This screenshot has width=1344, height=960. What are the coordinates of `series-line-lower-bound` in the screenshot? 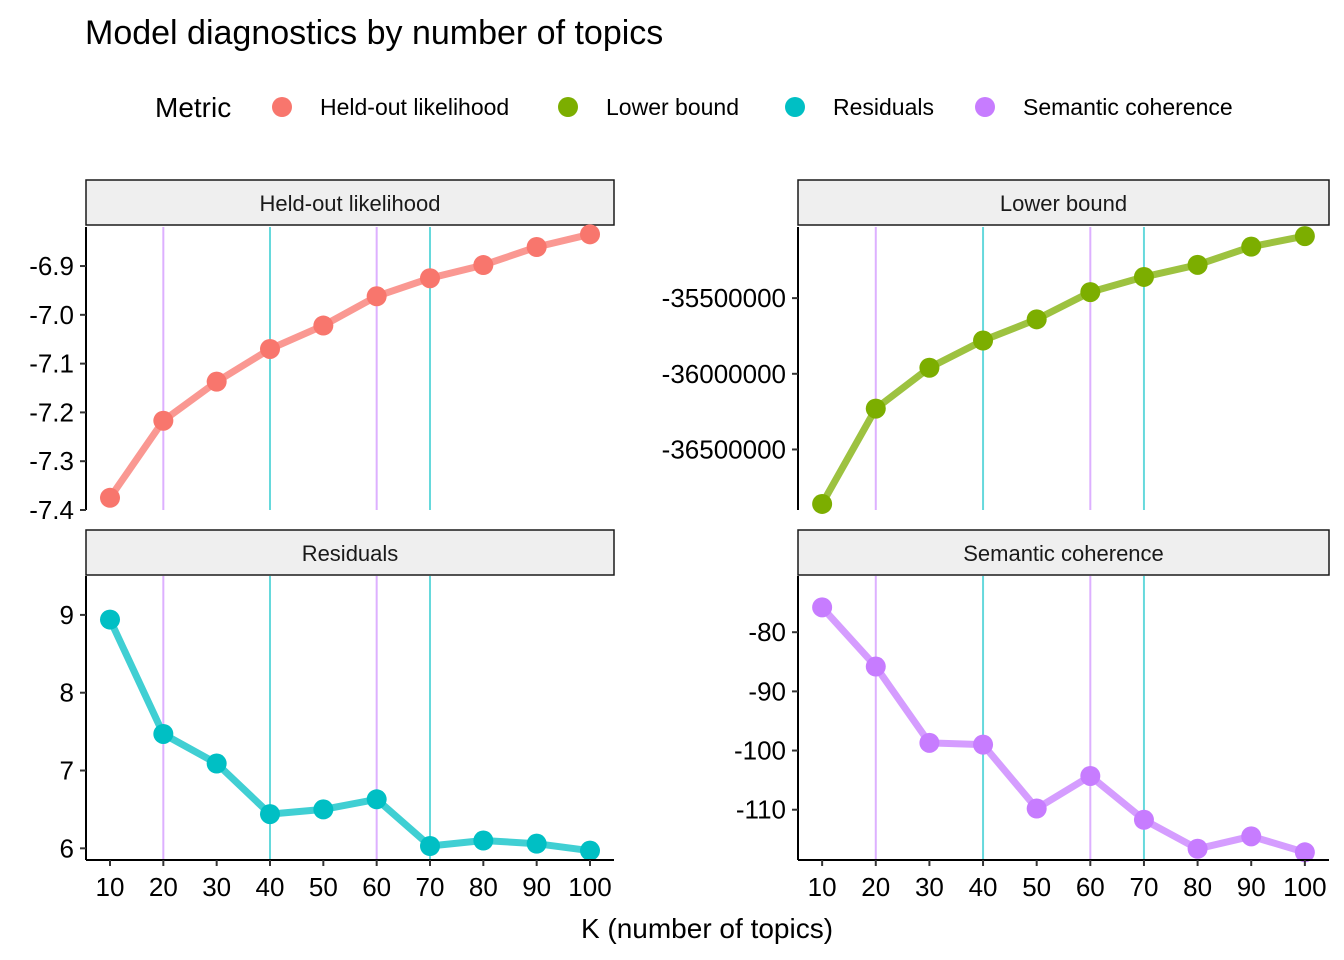 It's located at (1063, 370).